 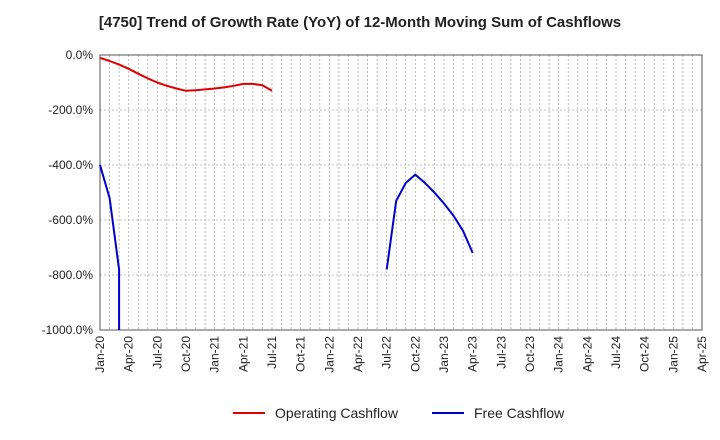 I want to click on y-tick-label: -800.0%, so click(x=70, y=275).